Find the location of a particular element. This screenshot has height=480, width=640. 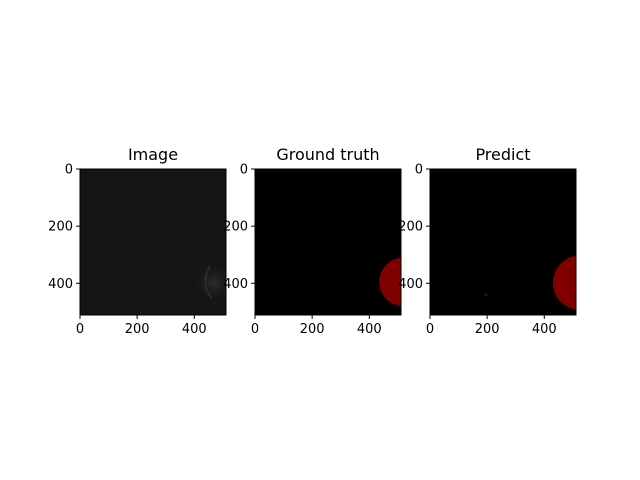

image-highlight is located at coordinates (209, 283).